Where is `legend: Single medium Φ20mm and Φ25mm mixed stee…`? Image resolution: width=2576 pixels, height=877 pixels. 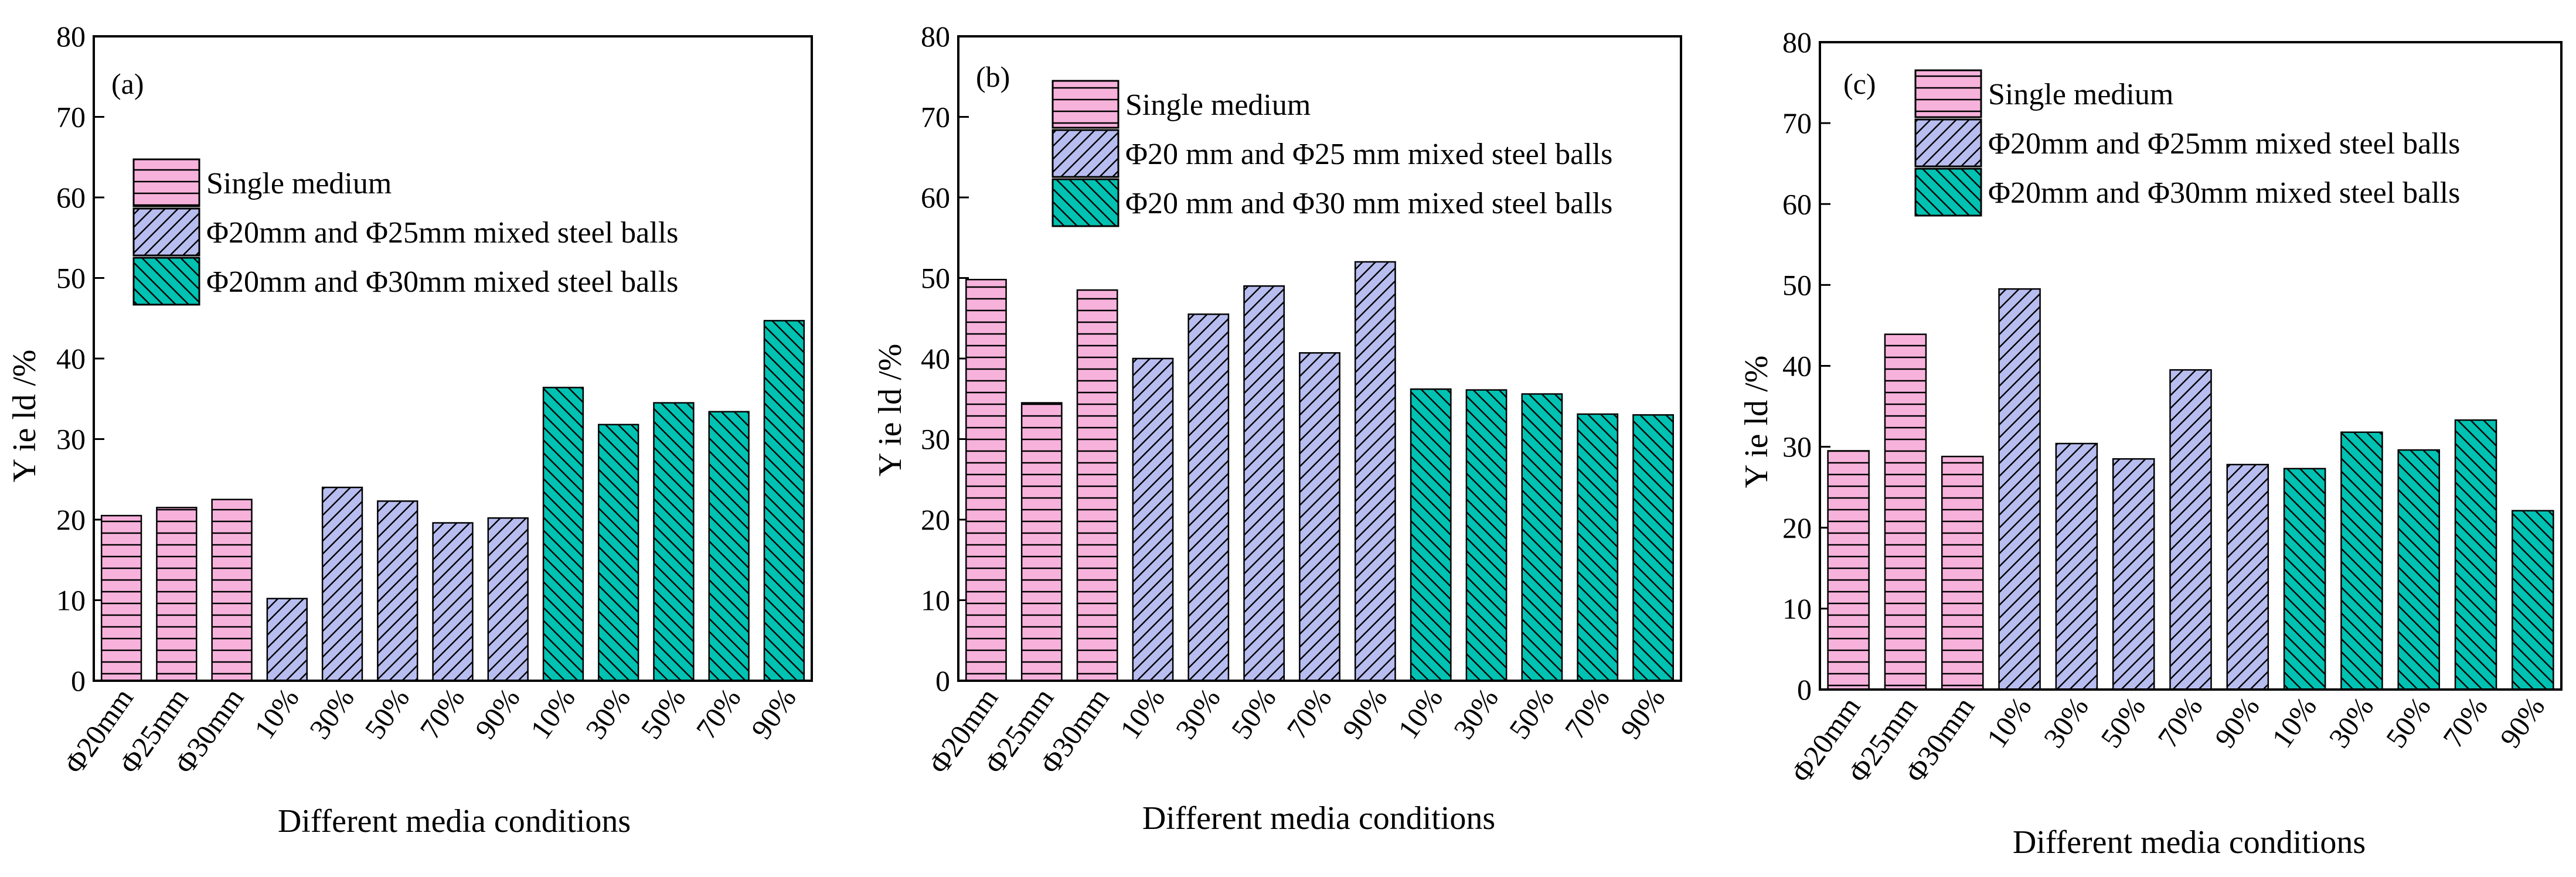
legend: Single medium Φ20mm and Φ25mm mixed stee… is located at coordinates (405, 232).